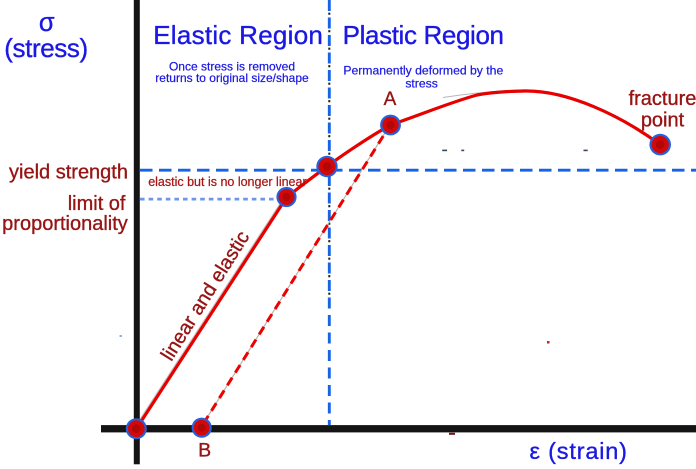 The image size is (696, 469). I want to click on svg-text: Elastic Region, so click(238, 35).